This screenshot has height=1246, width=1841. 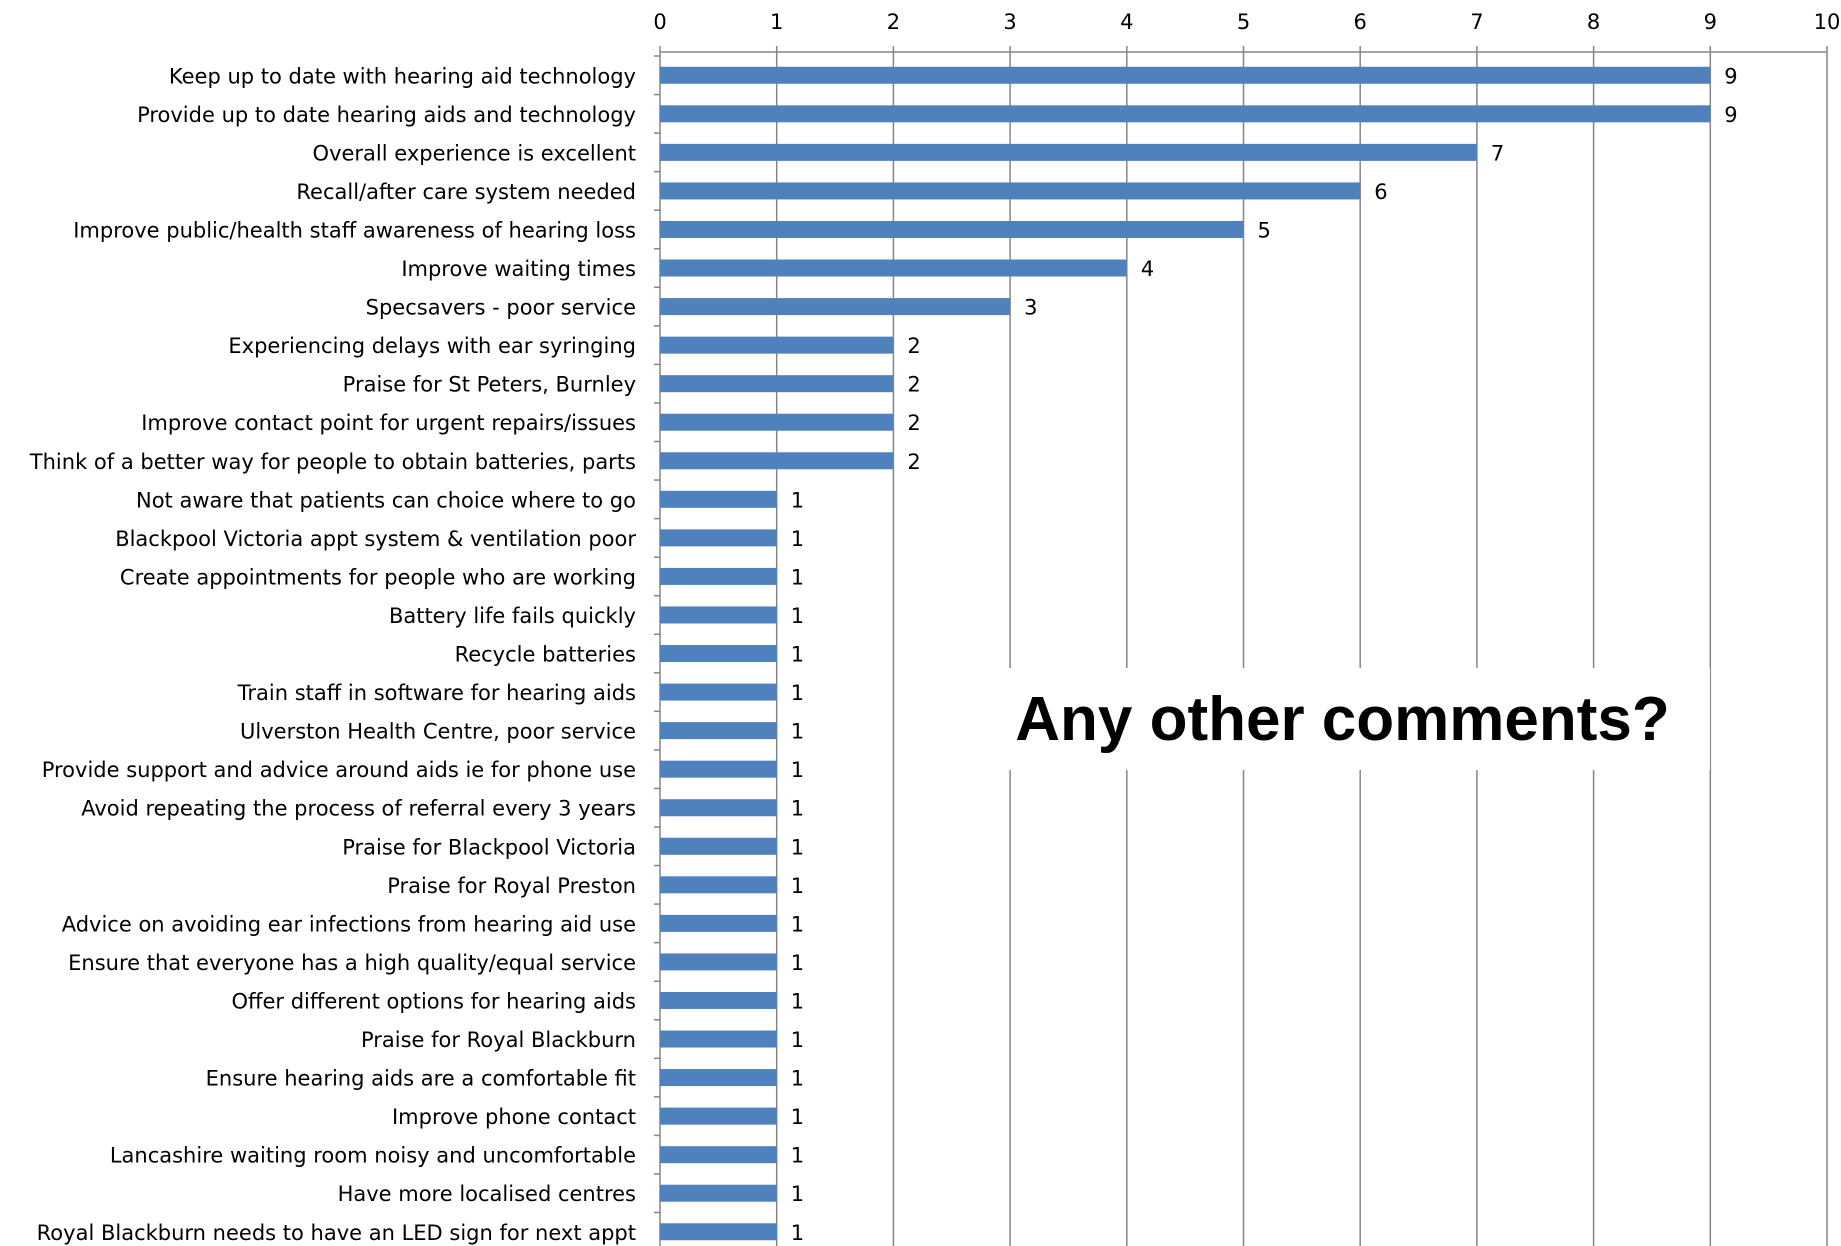 What do you see at coordinates (1380, 192) in the screenshot?
I see `data-label: 6` at bounding box center [1380, 192].